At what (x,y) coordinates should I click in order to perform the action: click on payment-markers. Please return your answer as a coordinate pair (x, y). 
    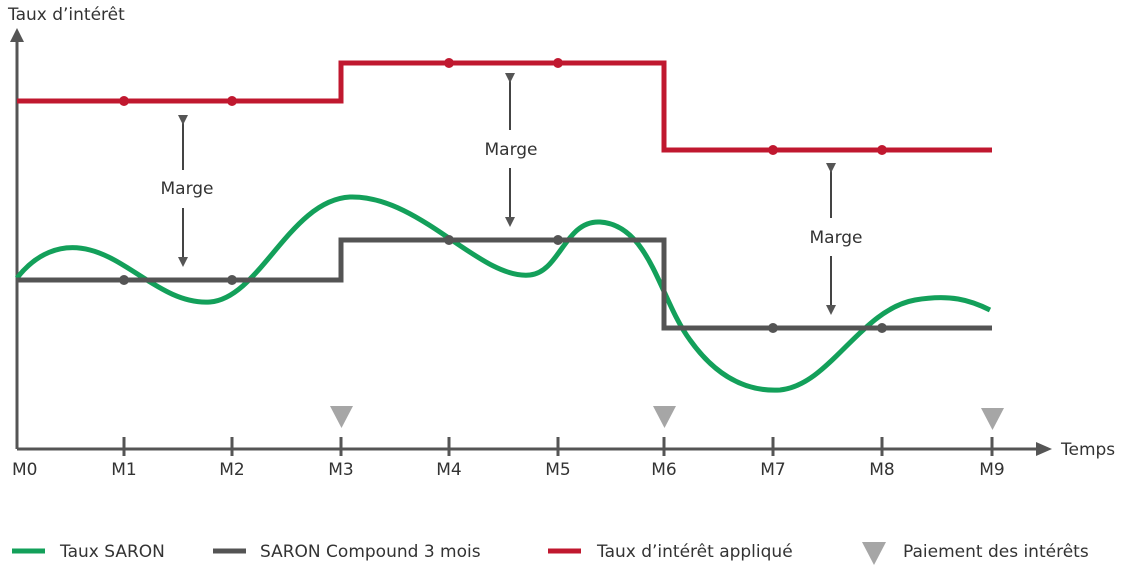
    Looking at the image, I should click on (667, 418).